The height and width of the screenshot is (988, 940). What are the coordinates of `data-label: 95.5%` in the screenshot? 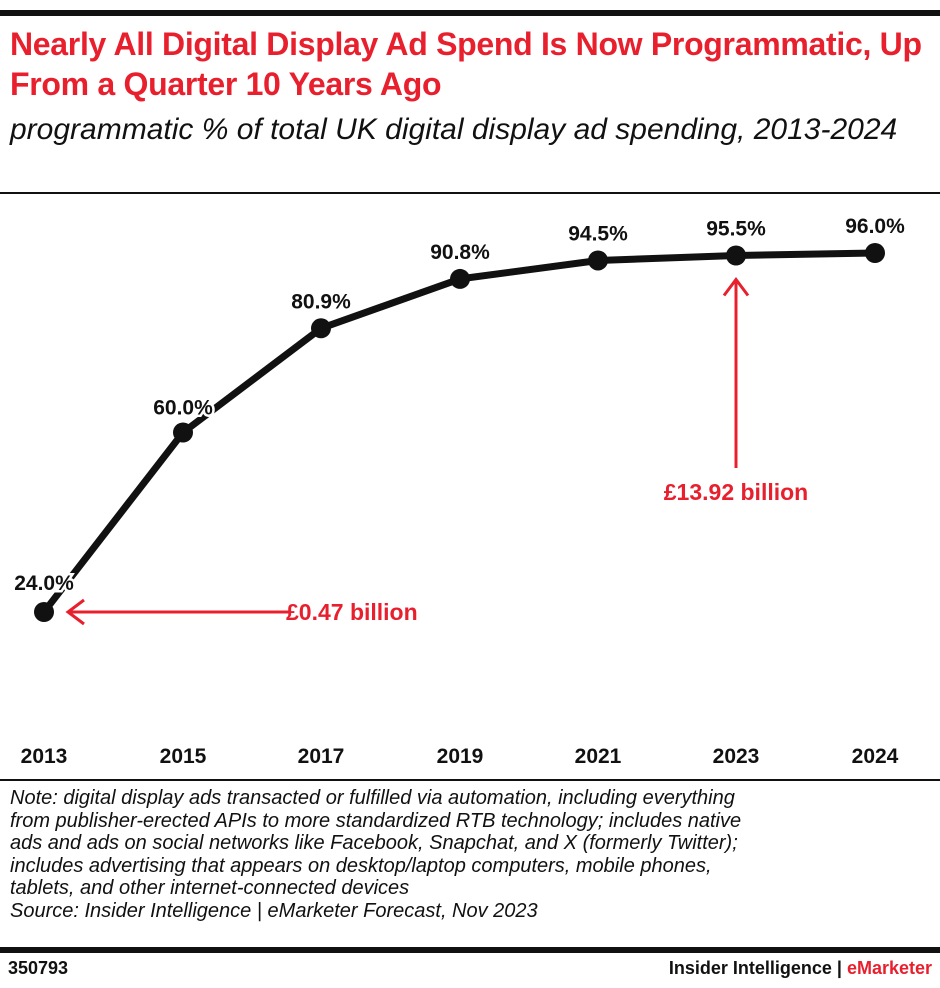 It's located at (736, 228).